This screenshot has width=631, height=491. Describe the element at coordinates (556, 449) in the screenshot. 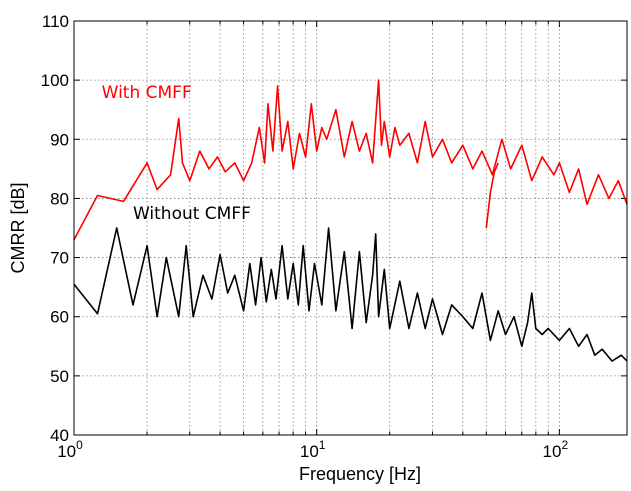

I see `x-tick-label: 10²` at that location.